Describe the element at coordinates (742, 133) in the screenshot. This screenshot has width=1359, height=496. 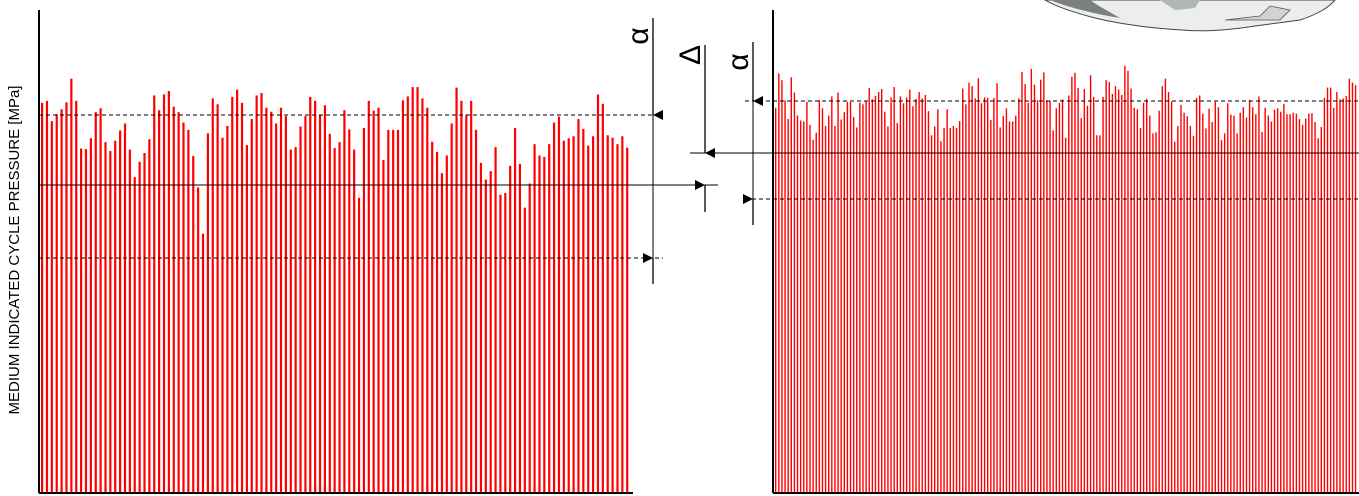
I see `right-alpha-dimension: α` at that location.